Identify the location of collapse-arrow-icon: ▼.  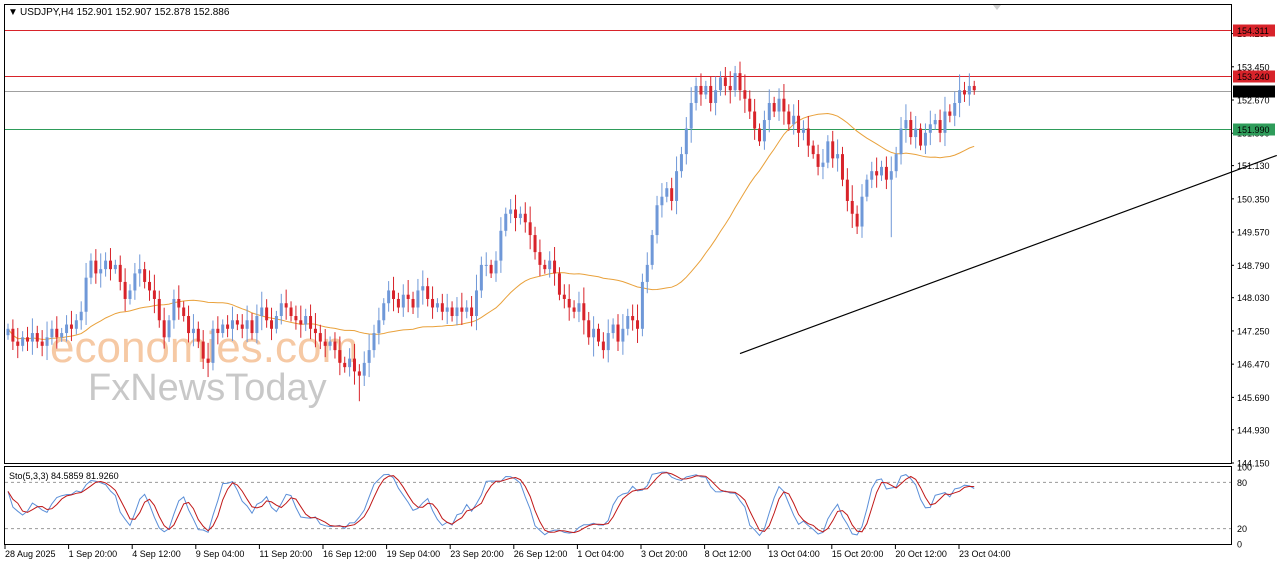
(13, 12).